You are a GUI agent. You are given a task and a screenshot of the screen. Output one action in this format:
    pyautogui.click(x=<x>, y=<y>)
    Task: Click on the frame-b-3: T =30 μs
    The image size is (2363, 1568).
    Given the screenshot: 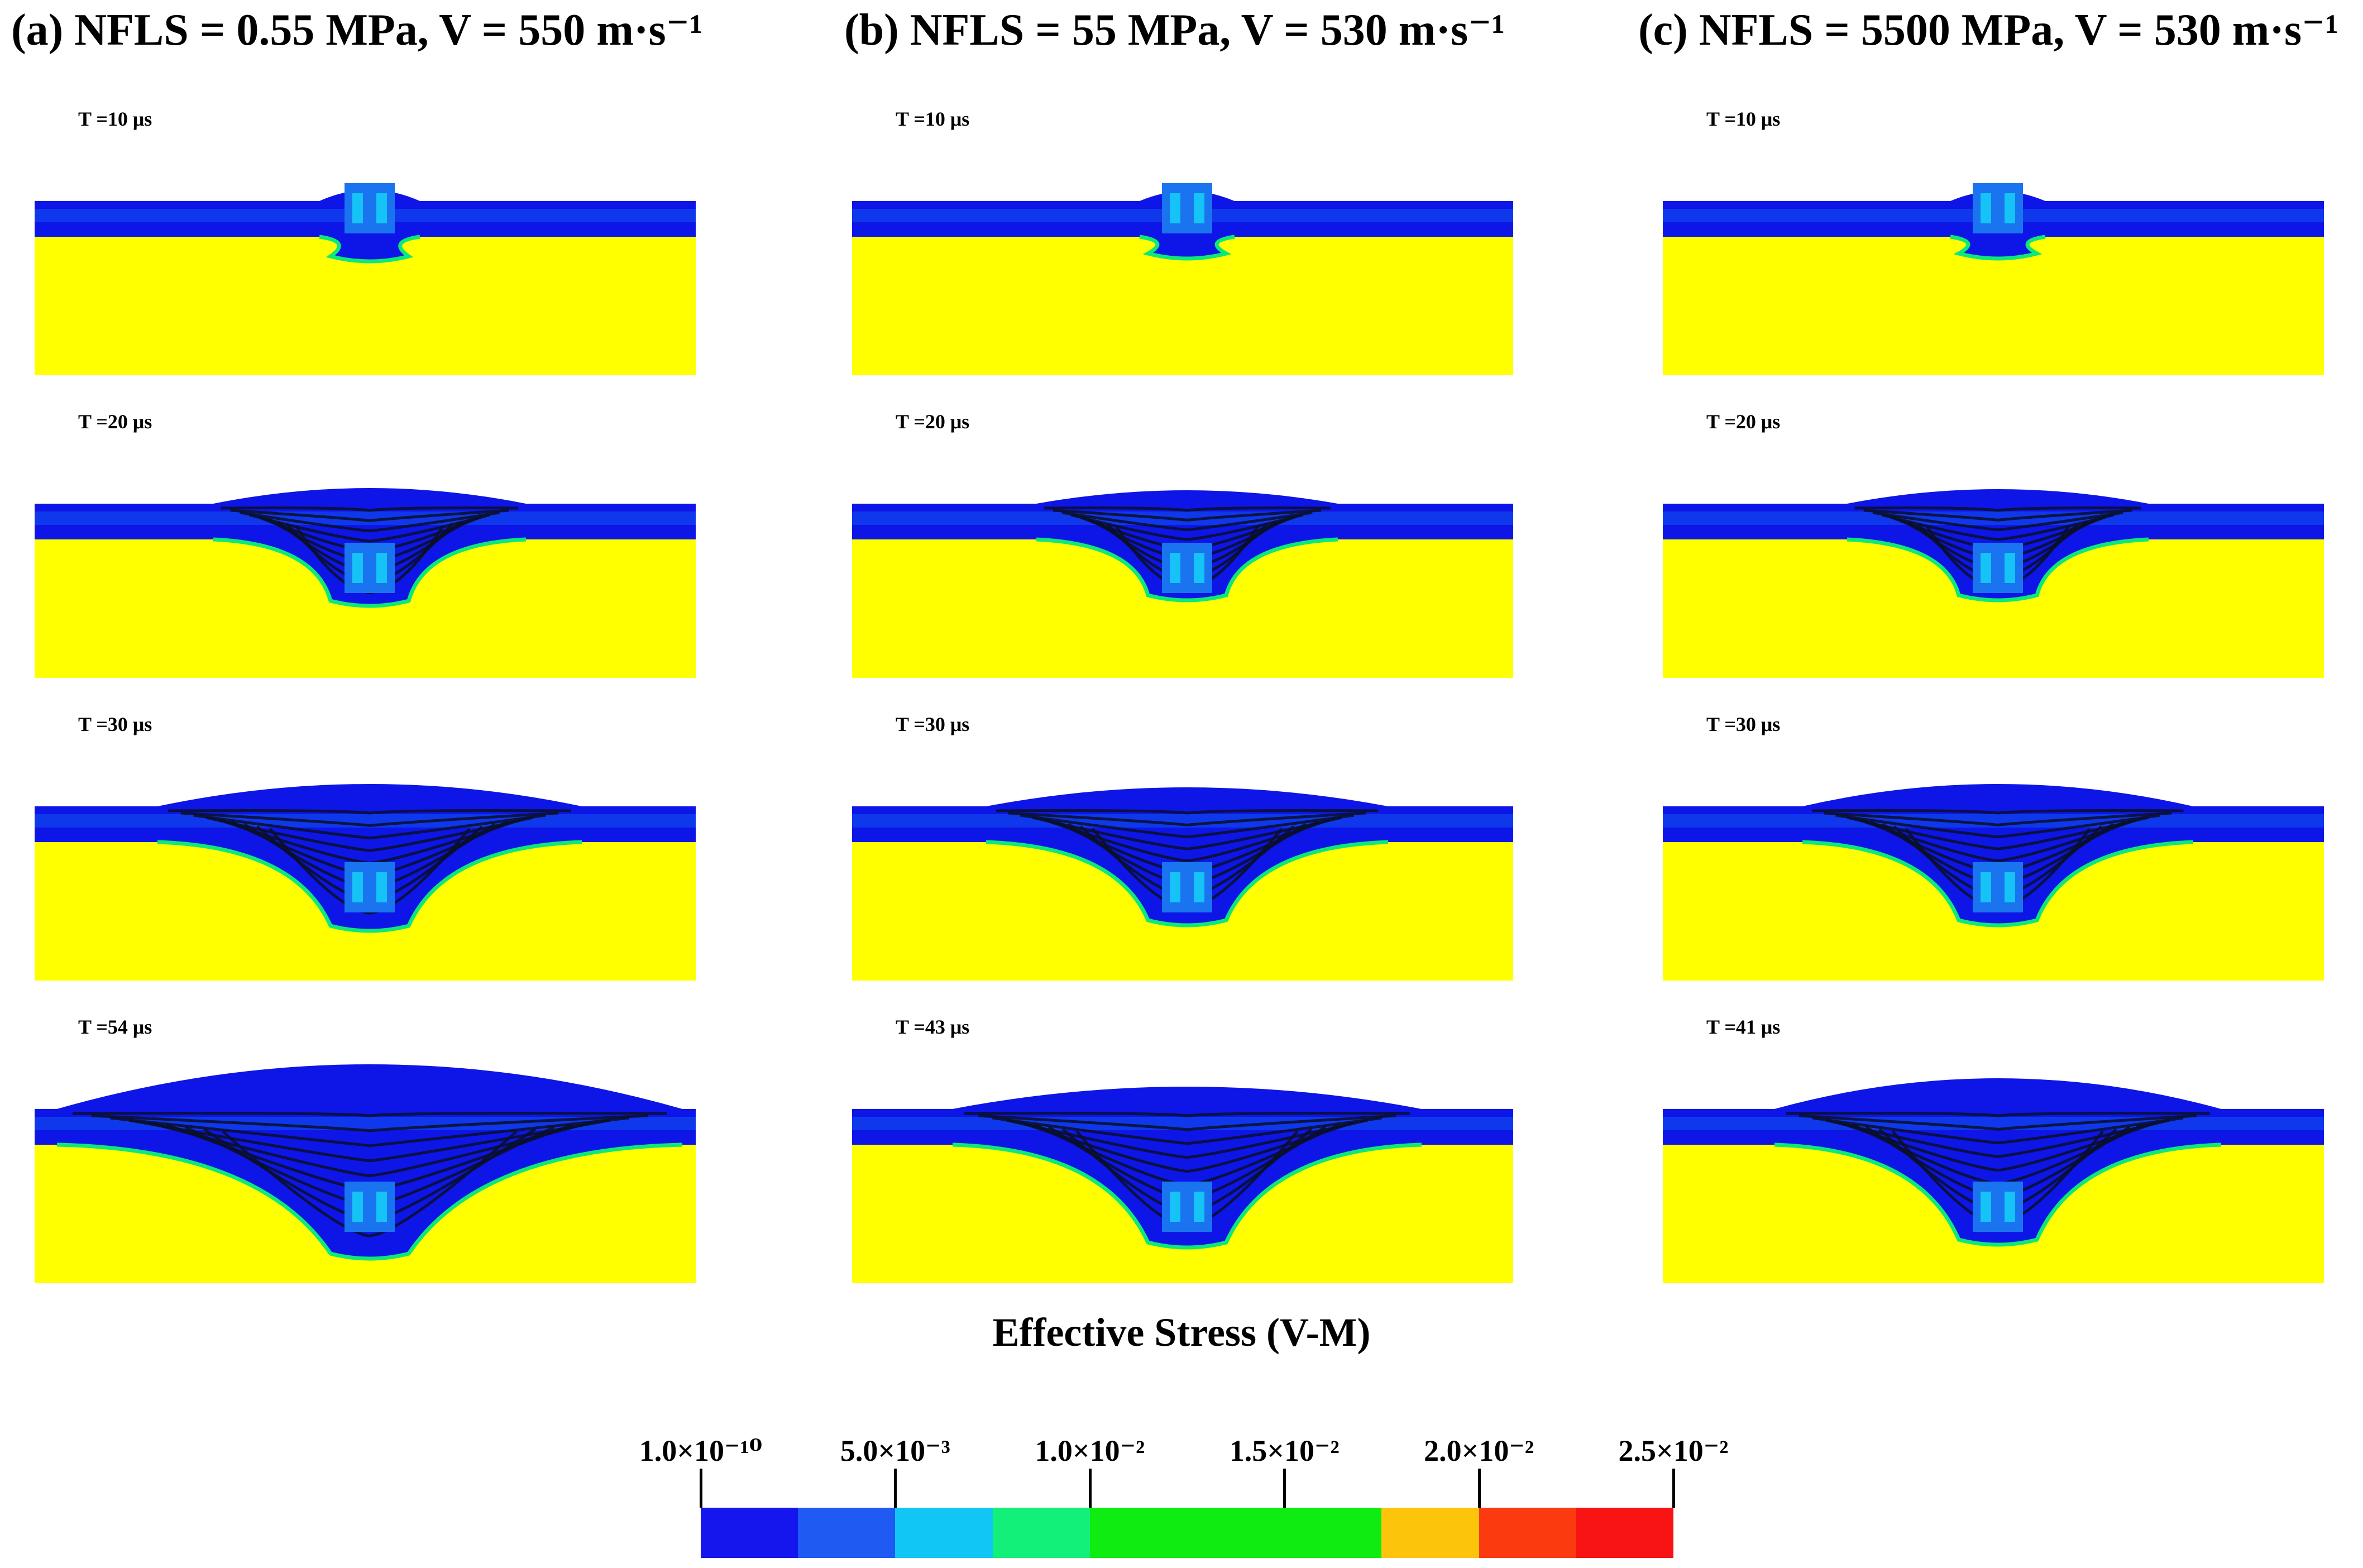 What is the action you would take?
    pyautogui.click(x=1182, y=847)
    